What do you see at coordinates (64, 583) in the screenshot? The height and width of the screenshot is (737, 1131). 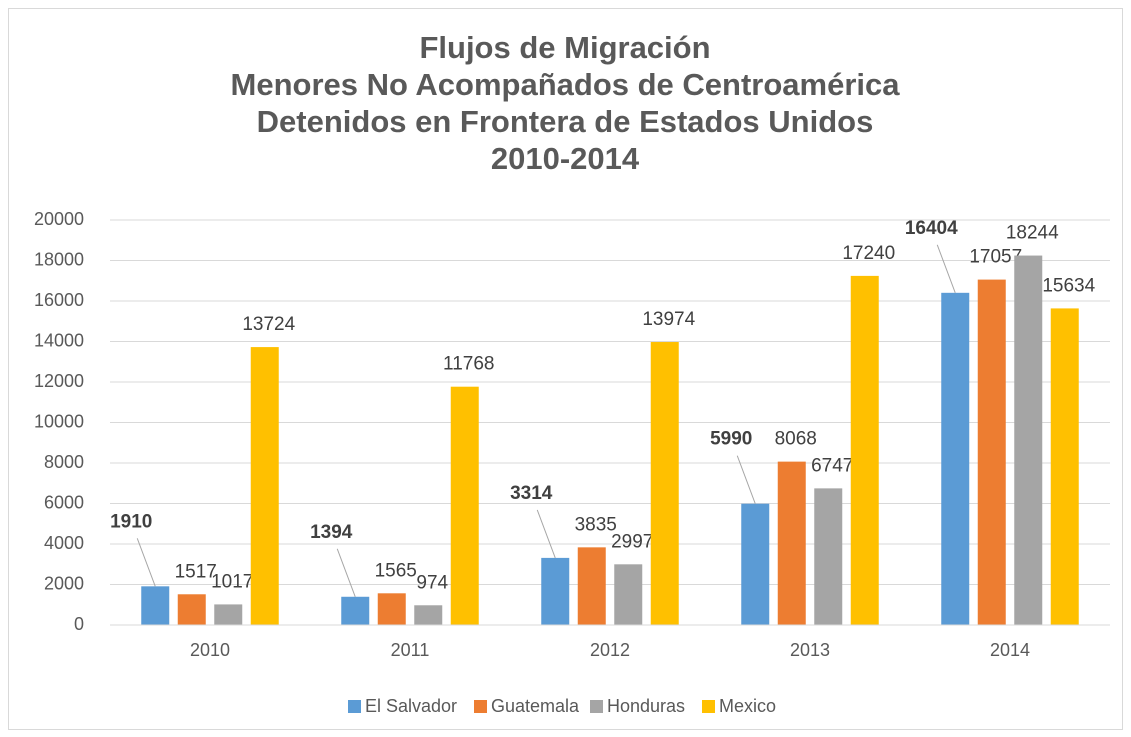 I see `y-tick-label: 2000` at bounding box center [64, 583].